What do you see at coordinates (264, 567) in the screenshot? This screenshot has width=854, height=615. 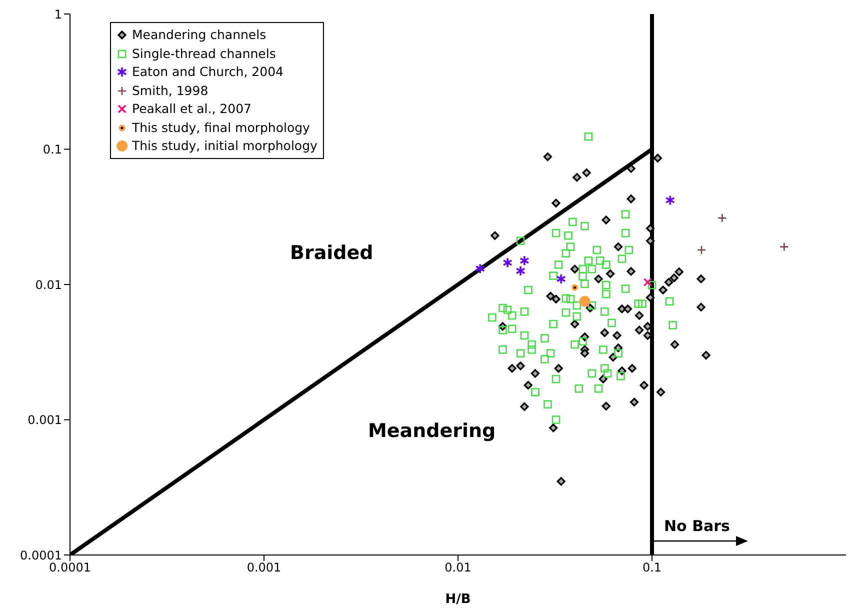 I see `x-tick-label: 0.001` at bounding box center [264, 567].